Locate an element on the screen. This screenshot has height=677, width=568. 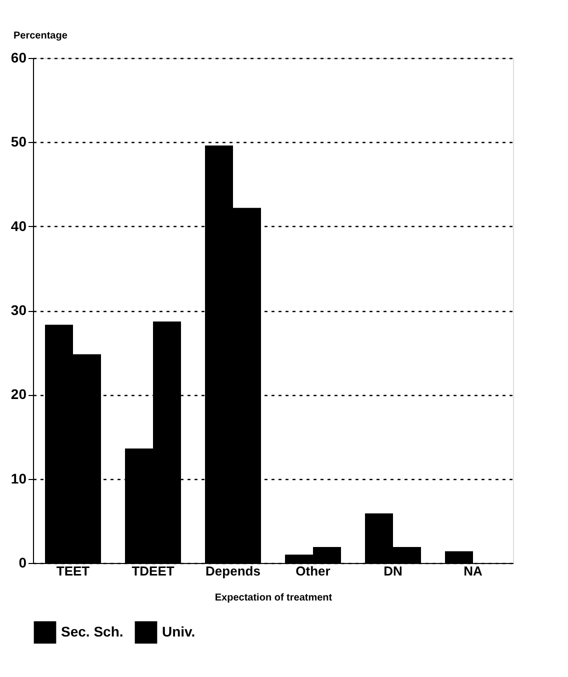
x-tick-label: NA is located at coordinates (473, 571).